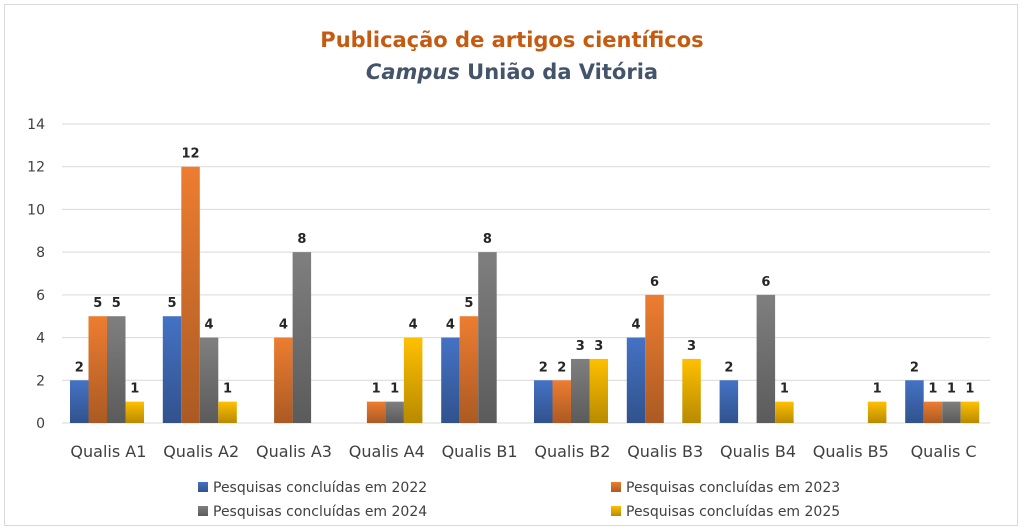 This screenshot has height=532, width=1024. Describe the element at coordinates (40, 424) in the screenshot. I see `y-tick-label: 0` at that location.